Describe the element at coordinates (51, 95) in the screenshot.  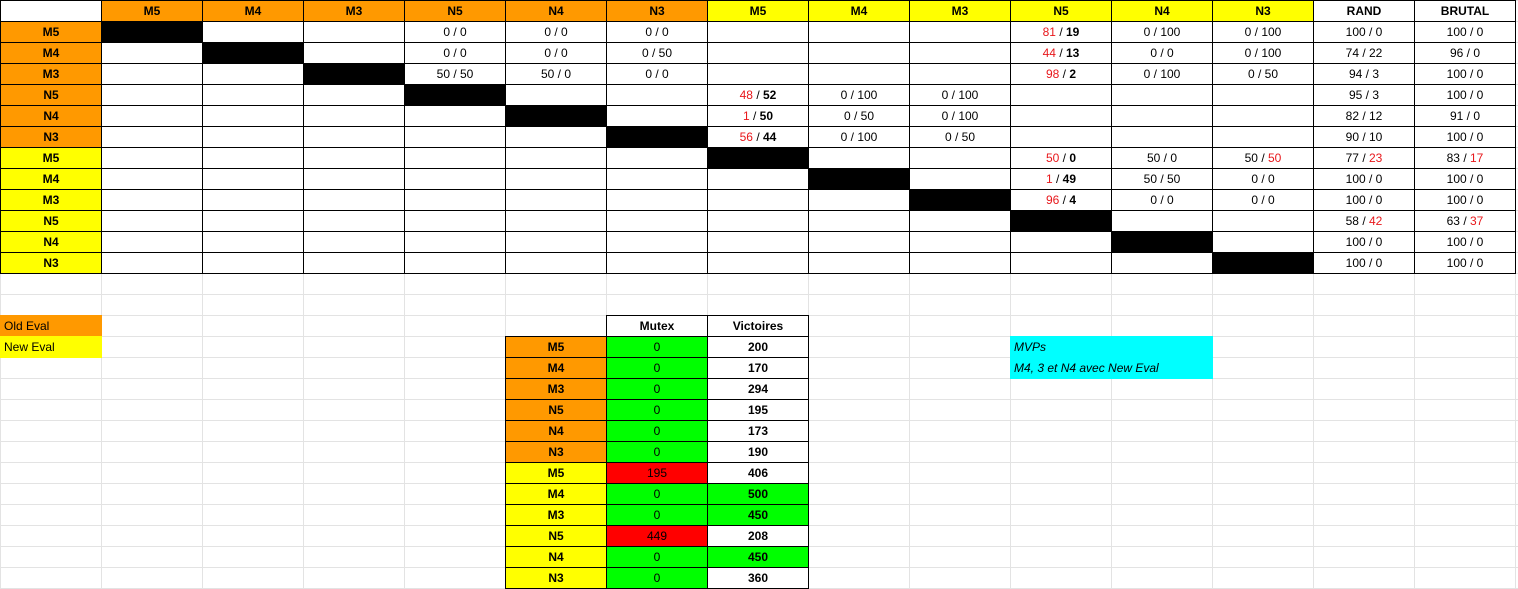
I see `matrix-row-label: N5` at that location.